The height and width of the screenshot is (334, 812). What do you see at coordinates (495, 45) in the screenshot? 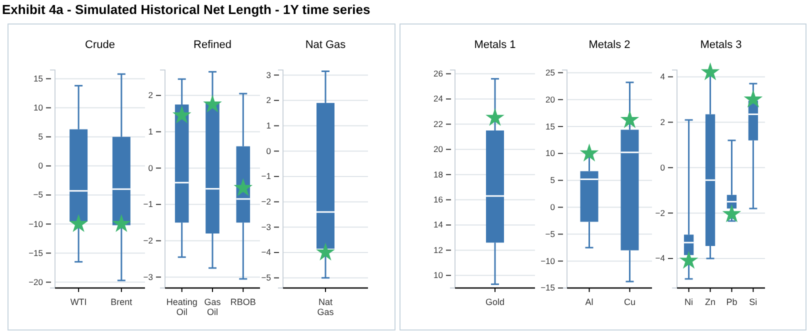
I see `chart-title: Metals 1` at bounding box center [495, 45].